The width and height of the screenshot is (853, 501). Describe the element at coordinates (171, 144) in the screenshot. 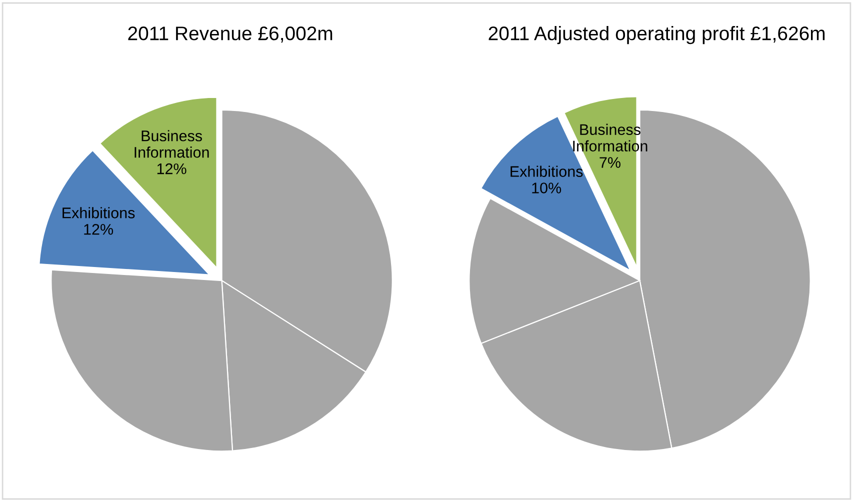

I see `slice-label: Business Information` at that location.